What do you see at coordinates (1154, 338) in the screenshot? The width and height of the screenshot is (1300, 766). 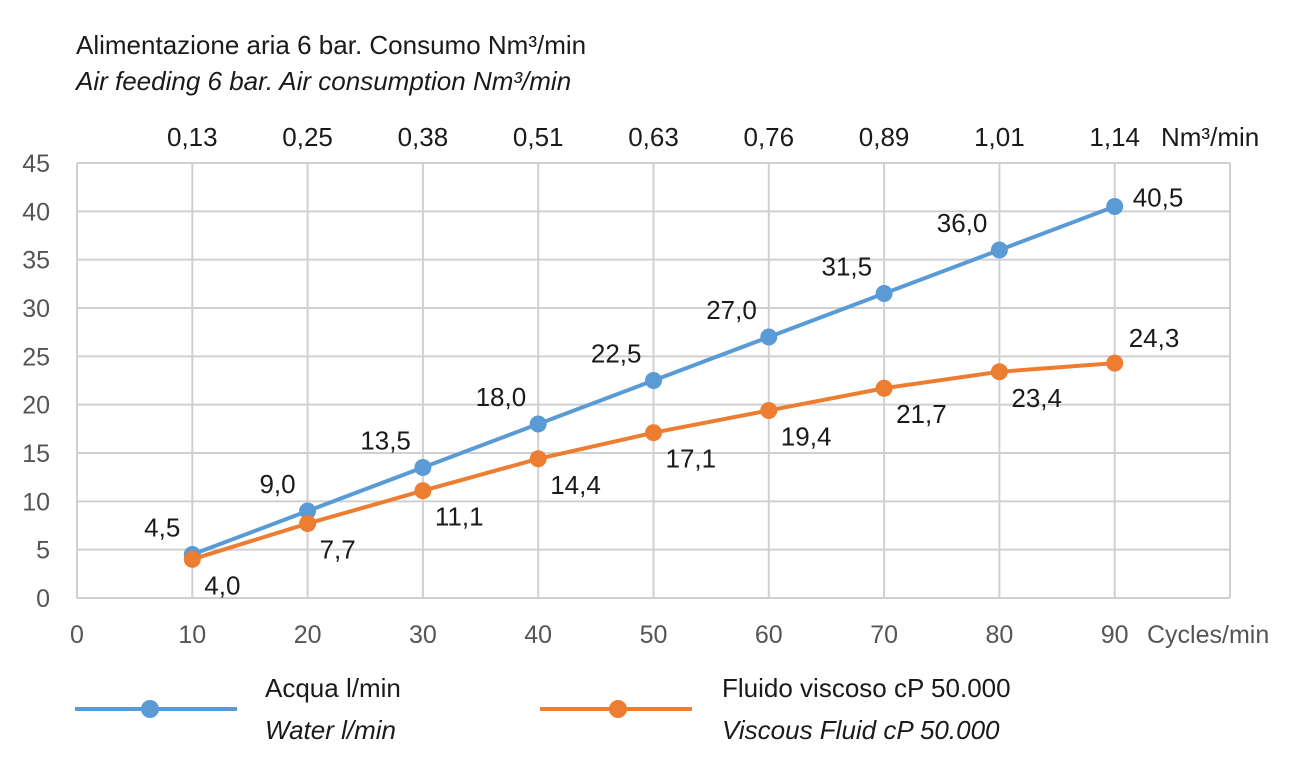 I see `data-label: 24,3` at bounding box center [1154, 338].